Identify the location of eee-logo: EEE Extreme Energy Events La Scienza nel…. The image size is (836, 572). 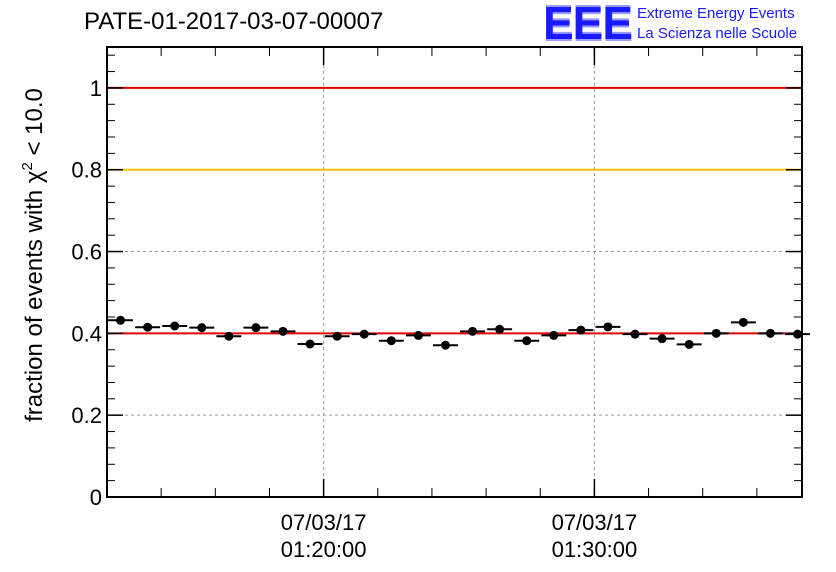
(688, 24).